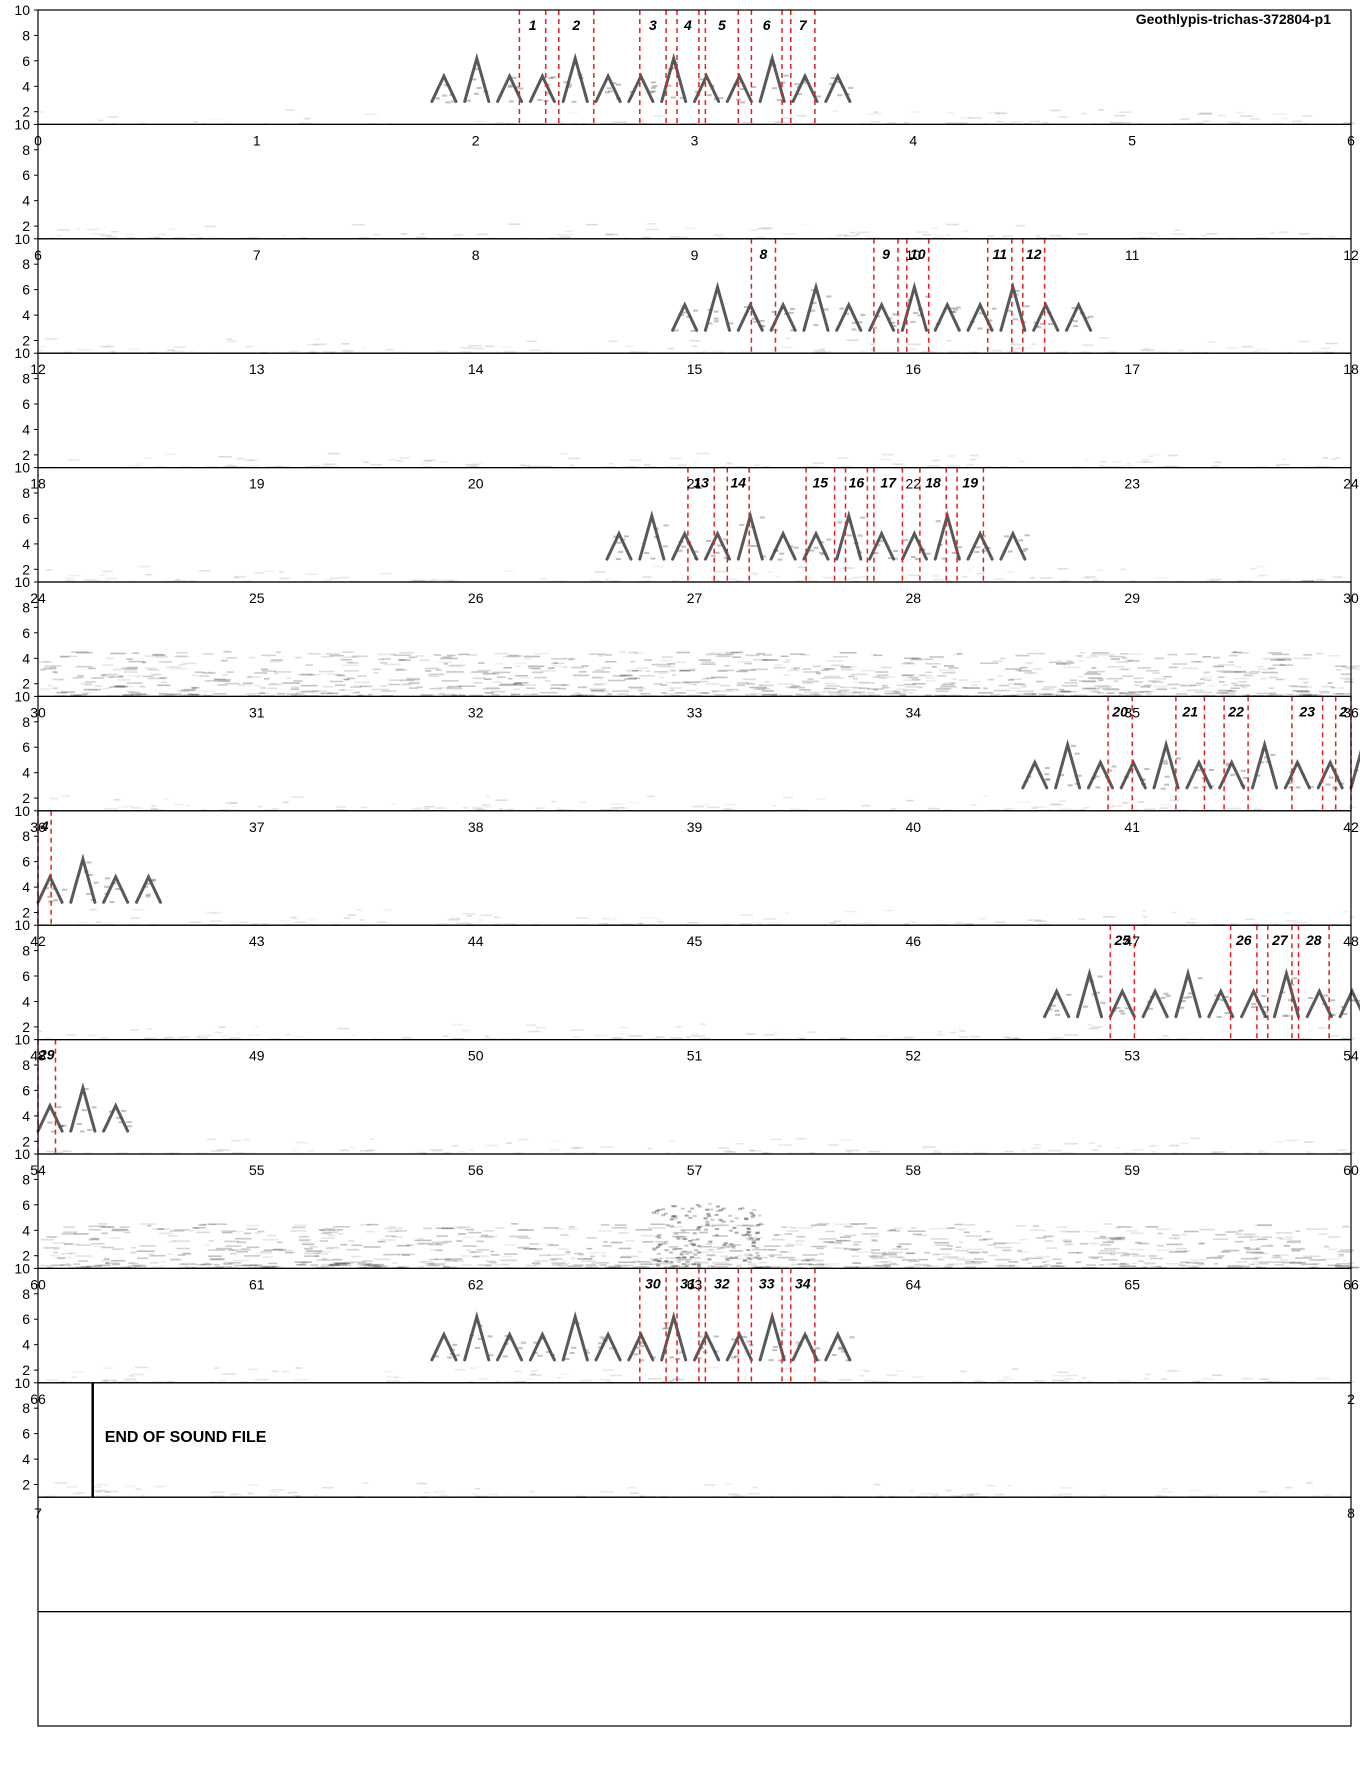 The image size is (1360, 1765). Describe the element at coordinates (695, 941) in the screenshot. I see `x-tick-label: 45` at that location.